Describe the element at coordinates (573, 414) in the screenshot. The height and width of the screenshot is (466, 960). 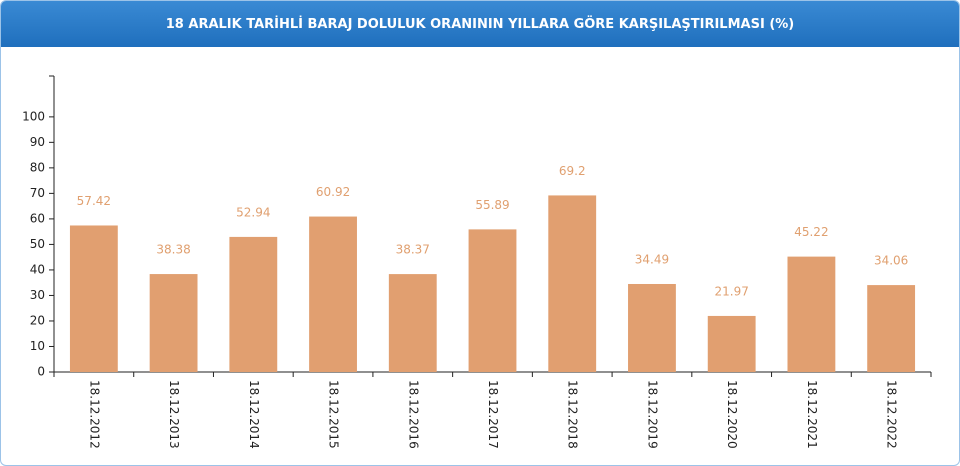
I see `x-tick-label: 18.12.2018` at that location.